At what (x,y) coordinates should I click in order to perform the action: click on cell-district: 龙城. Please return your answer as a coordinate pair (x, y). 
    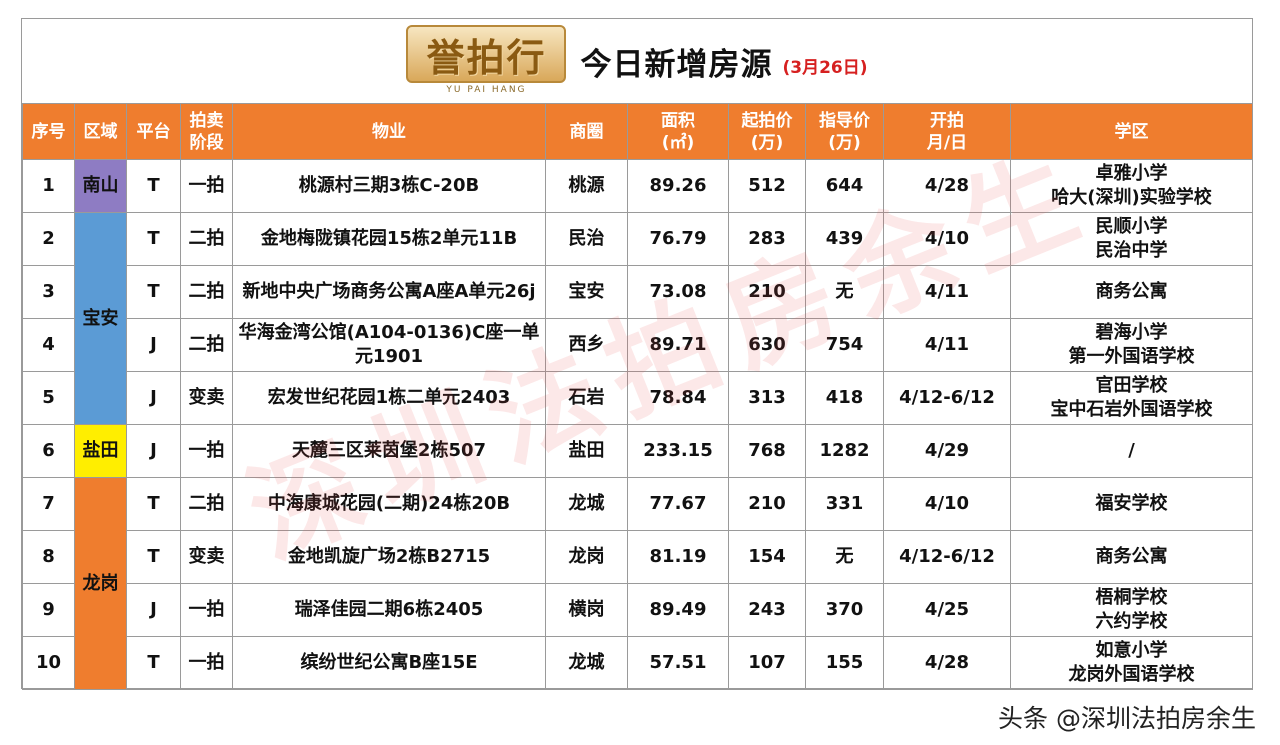
    Looking at the image, I should click on (586, 504).